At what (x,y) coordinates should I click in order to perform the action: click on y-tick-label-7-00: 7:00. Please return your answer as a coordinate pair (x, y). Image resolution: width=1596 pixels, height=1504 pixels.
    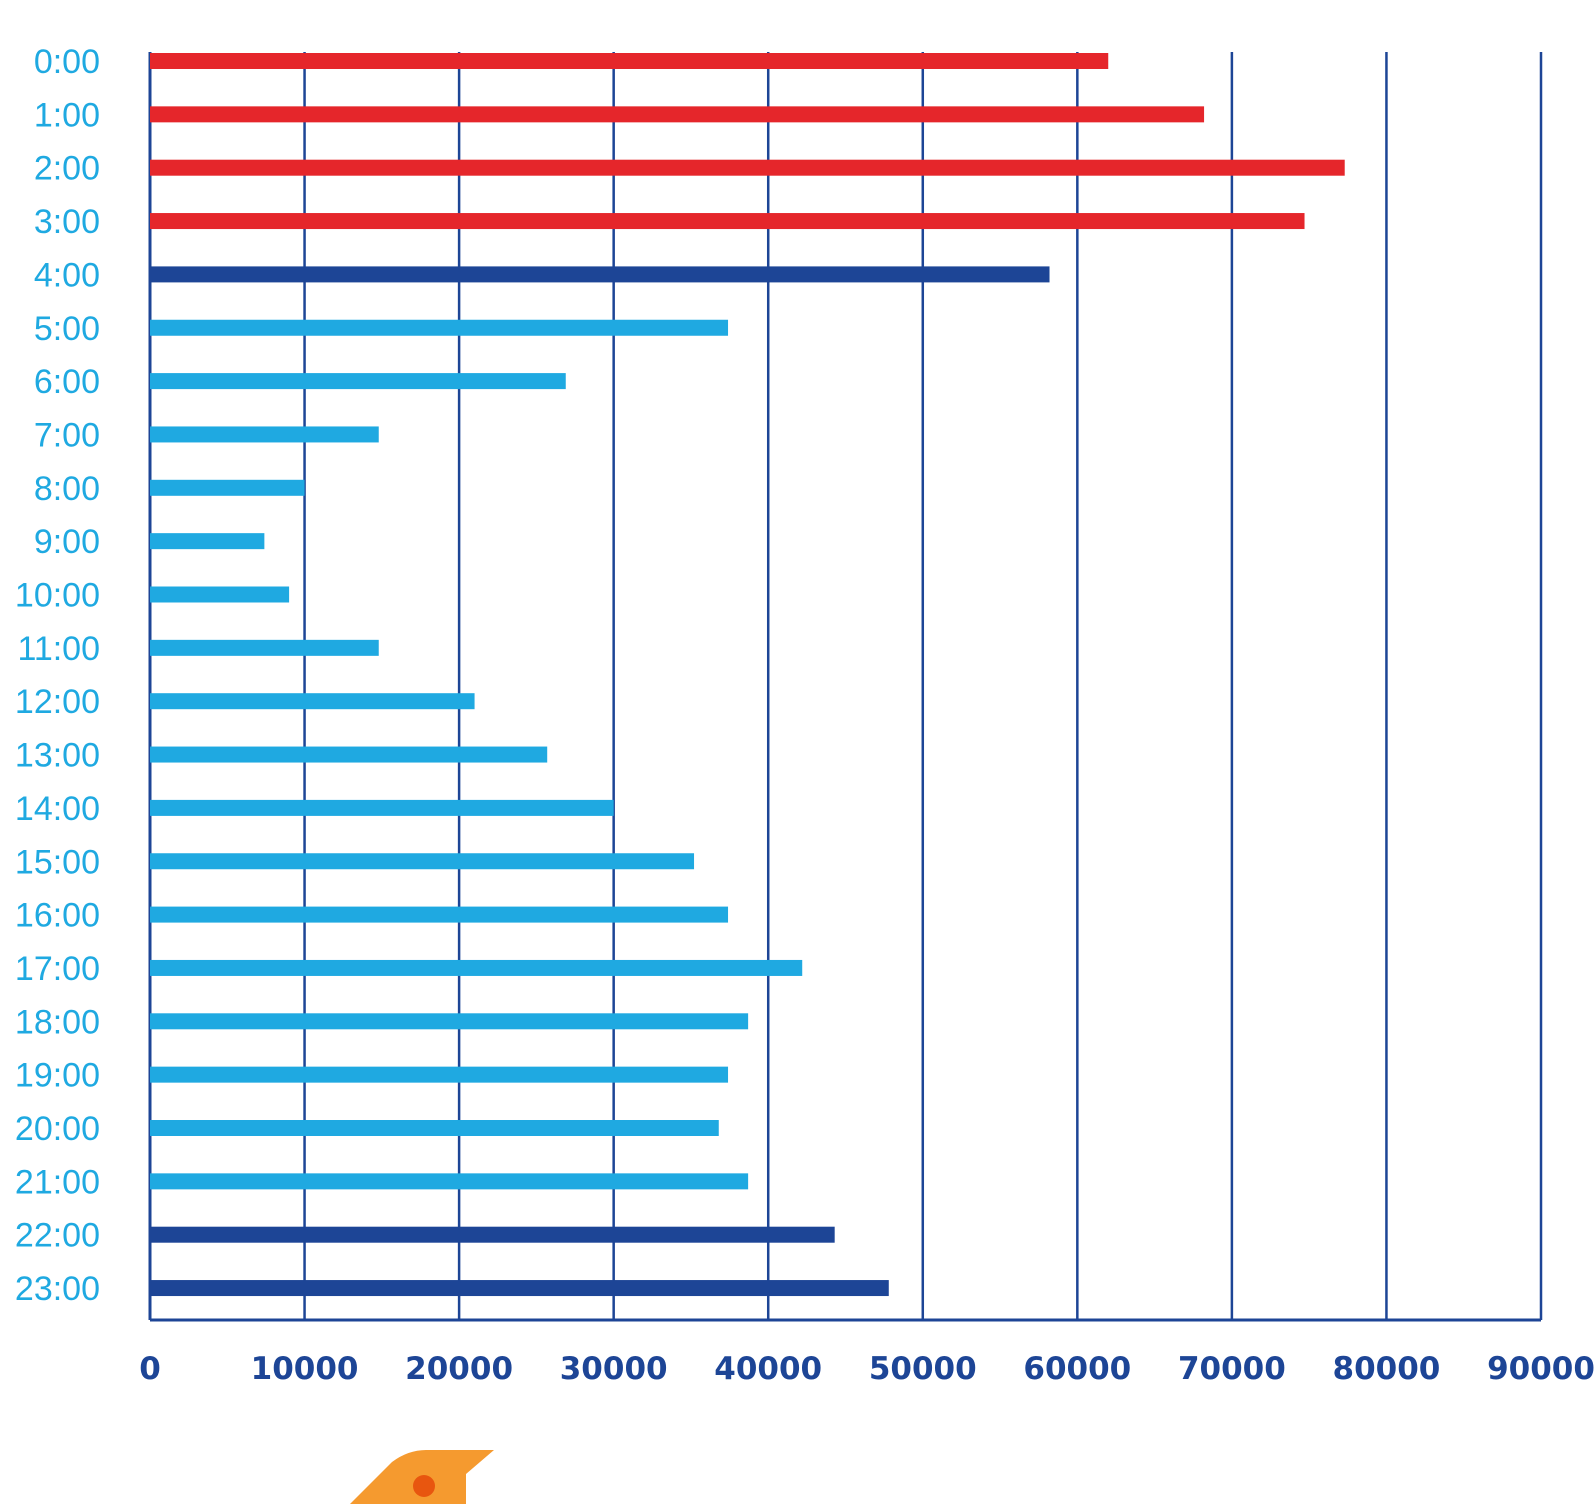
    Looking at the image, I should click on (67, 435).